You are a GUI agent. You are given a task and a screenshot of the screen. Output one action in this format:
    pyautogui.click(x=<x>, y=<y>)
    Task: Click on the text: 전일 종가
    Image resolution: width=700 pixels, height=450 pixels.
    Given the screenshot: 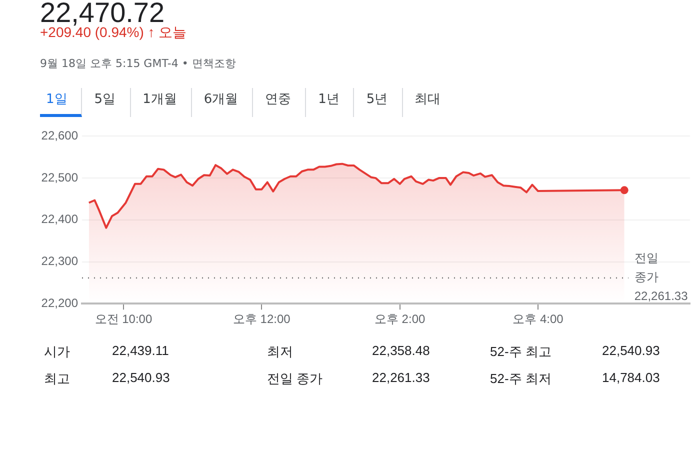 What is the action you would take?
    pyautogui.click(x=295, y=379)
    